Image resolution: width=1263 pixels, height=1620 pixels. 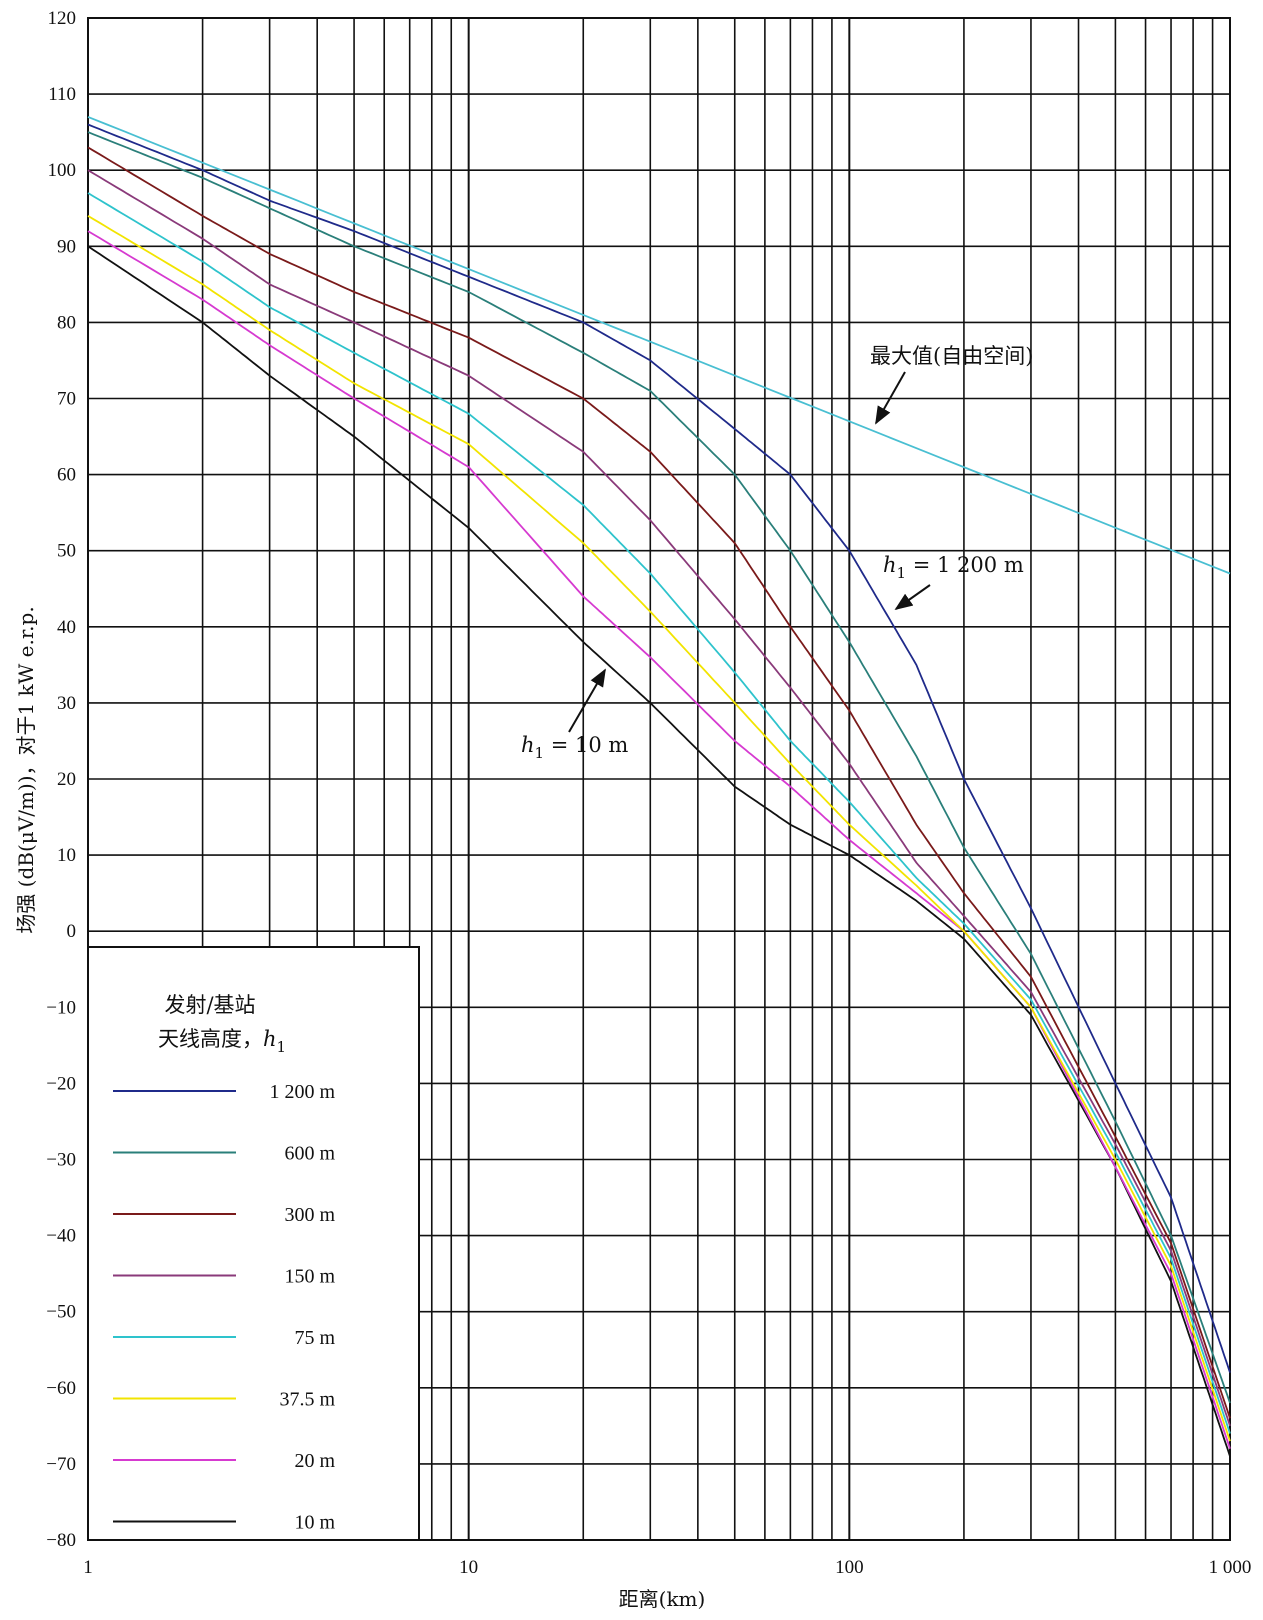 What do you see at coordinates (88, 1567) in the screenshot?
I see `x-tick-label: 1` at bounding box center [88, 1567].